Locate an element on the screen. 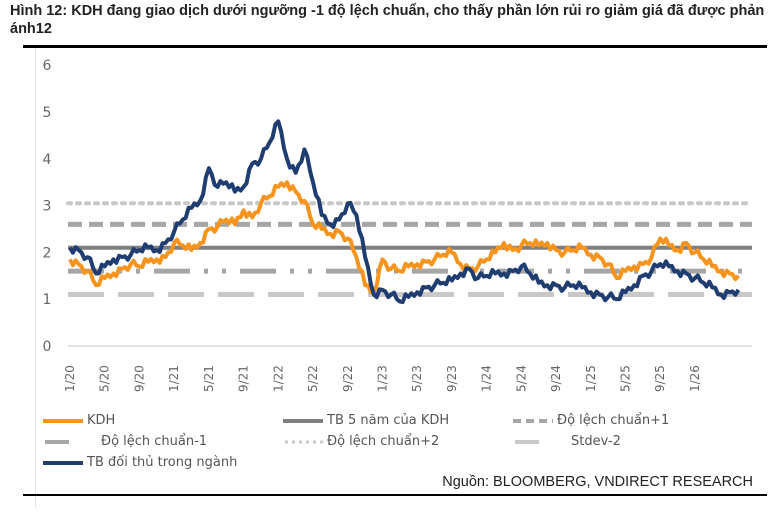 The height and width of the screenshot is (515, 769). x-tick-label: 1/24 is located at coordinates (487, 378).